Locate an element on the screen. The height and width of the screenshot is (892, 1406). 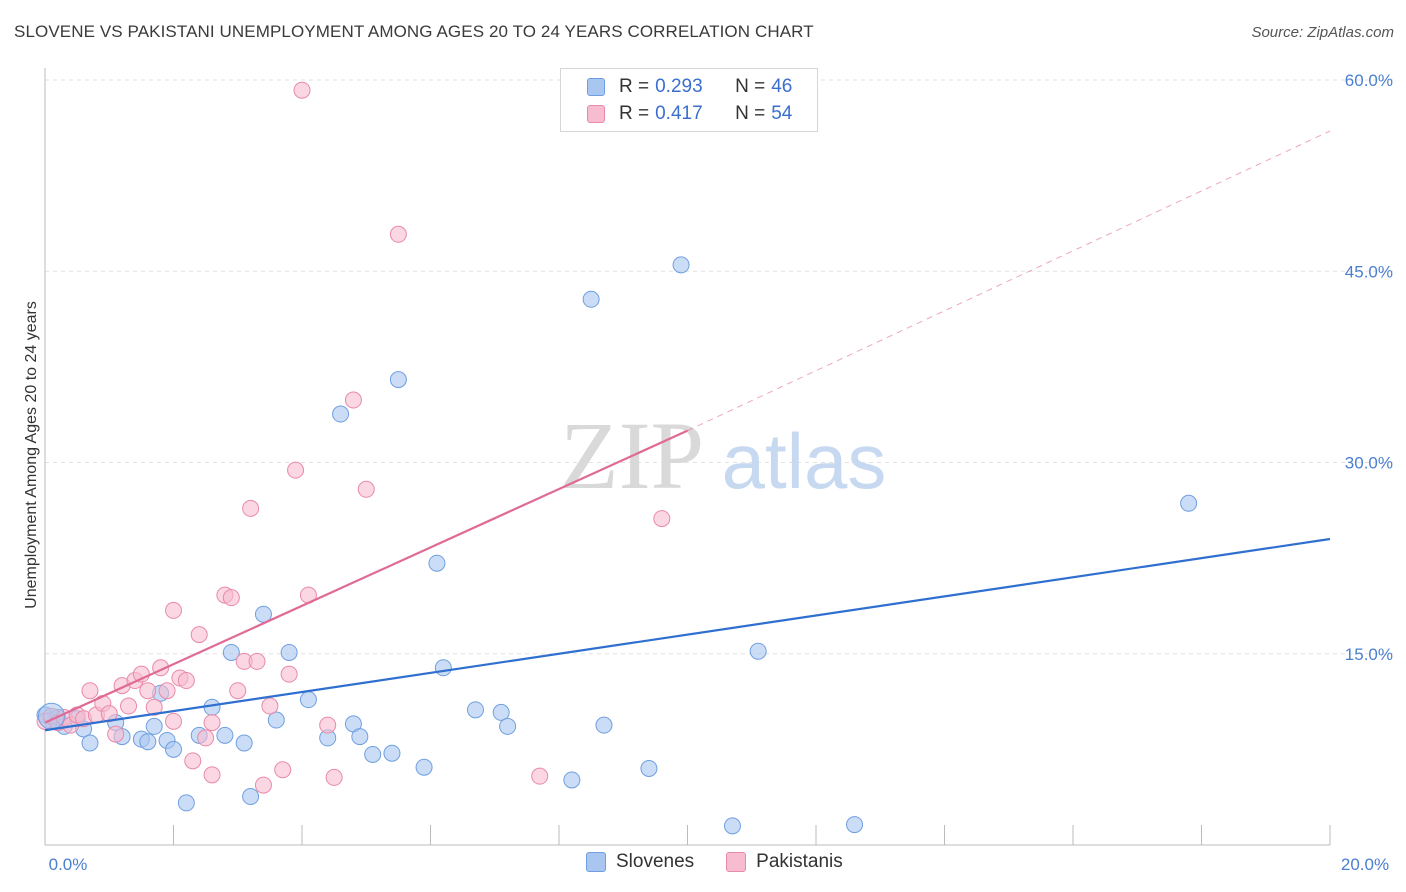
slovenes-swatch is located at coordinates (596, 87).